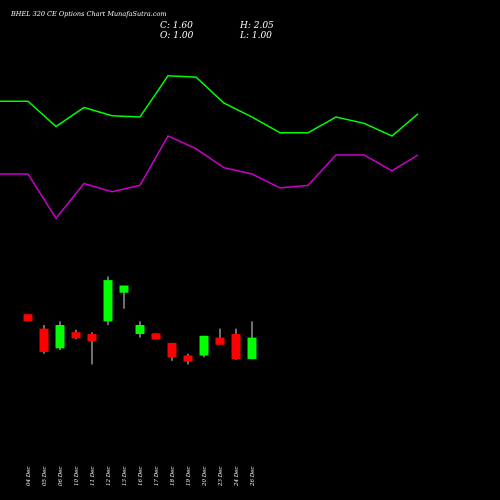 This screenshot has height=500, width=500. Describe the element at coordinates (93, 477) in the screenshot. I see `x-tick-label: 11 Dec` at that location.